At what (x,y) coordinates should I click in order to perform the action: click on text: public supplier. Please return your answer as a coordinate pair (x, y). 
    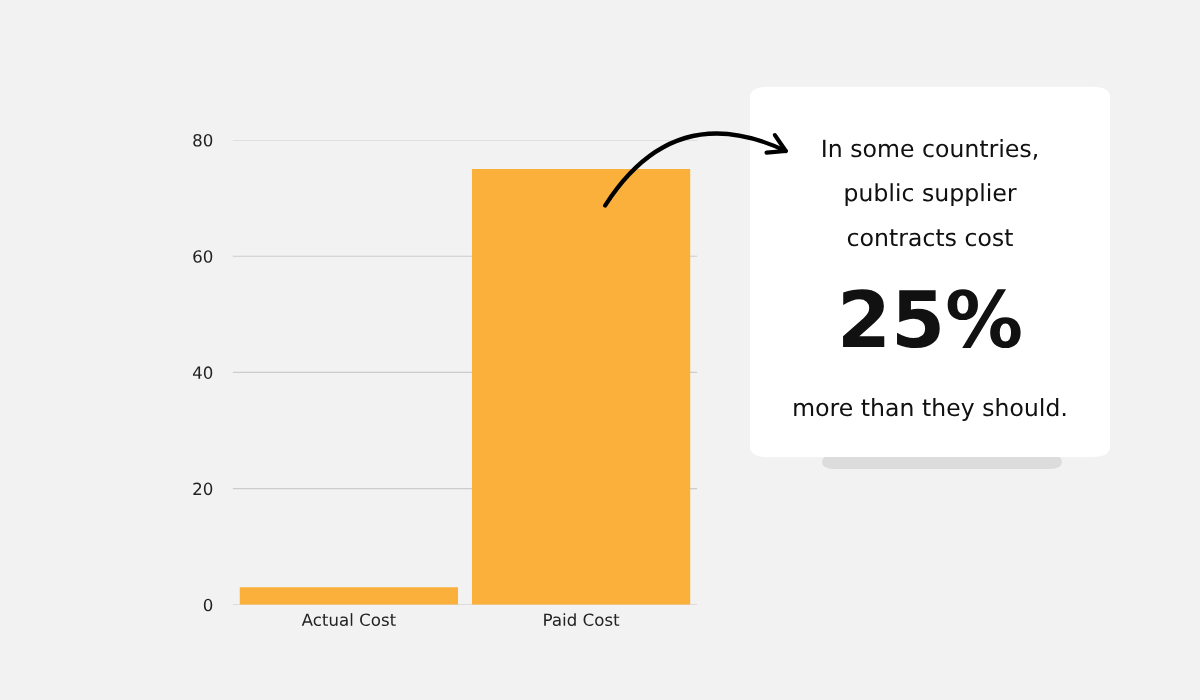
    Looking at the image, I should click on (931, 195).